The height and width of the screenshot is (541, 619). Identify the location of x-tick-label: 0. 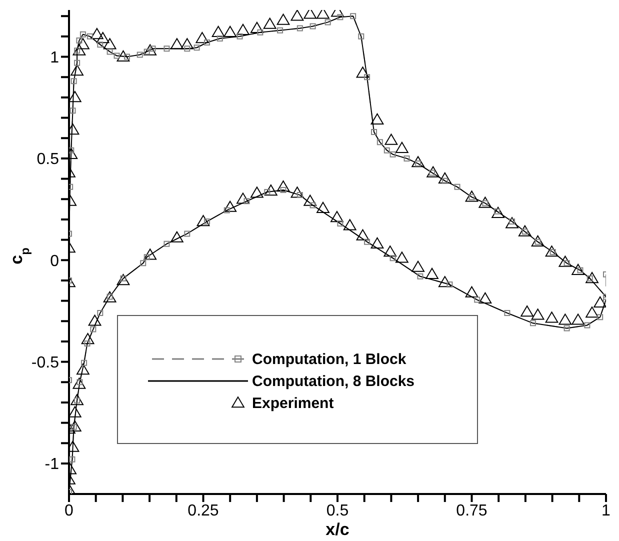
(69, 511).